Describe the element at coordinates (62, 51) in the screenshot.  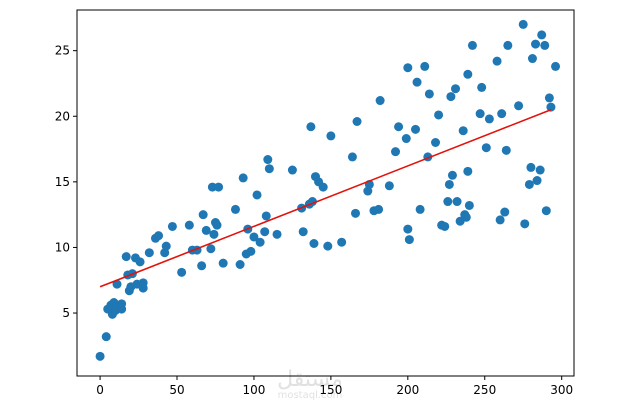
I see `y-tick-label: 25` at that location.